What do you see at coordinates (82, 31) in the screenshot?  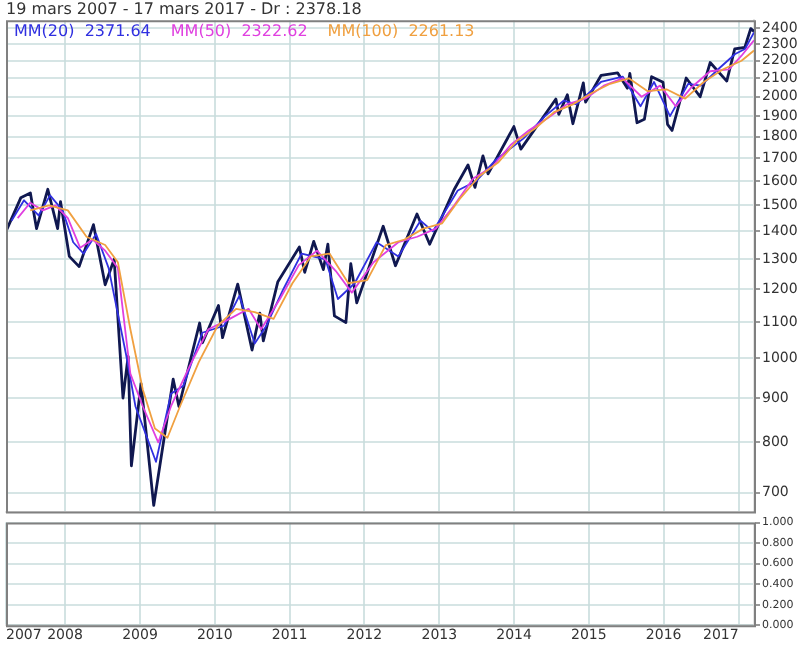 I see `text: MM(20) 2371.64` at bounding box center [82, 31].